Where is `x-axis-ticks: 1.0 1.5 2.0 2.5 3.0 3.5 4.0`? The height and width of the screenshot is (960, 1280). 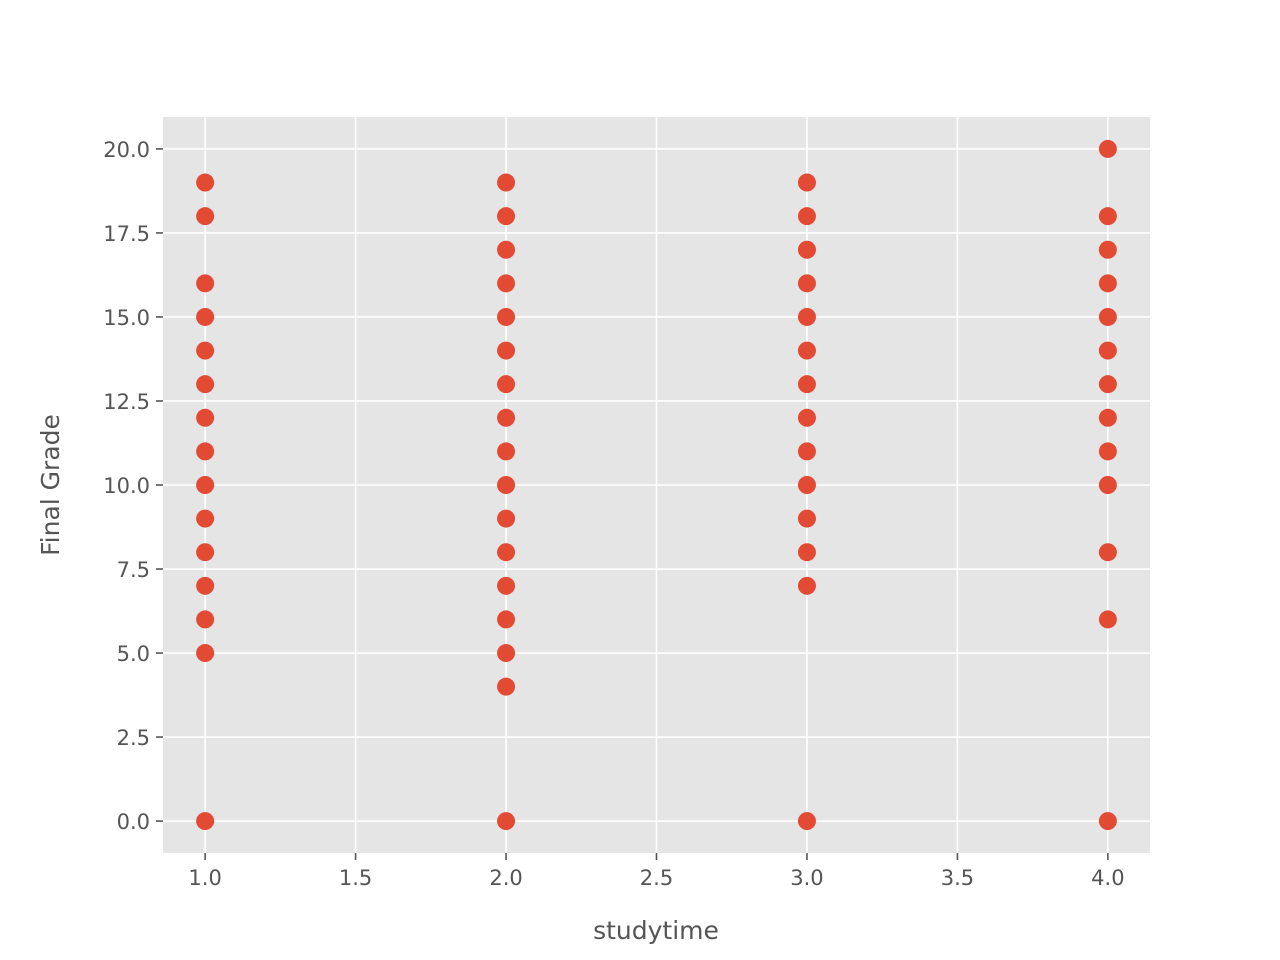
x-axis-ticks: 1.0 1.5 2.0 2.5 3.0 3.5 4.0 is located at coordinates (656, 871).